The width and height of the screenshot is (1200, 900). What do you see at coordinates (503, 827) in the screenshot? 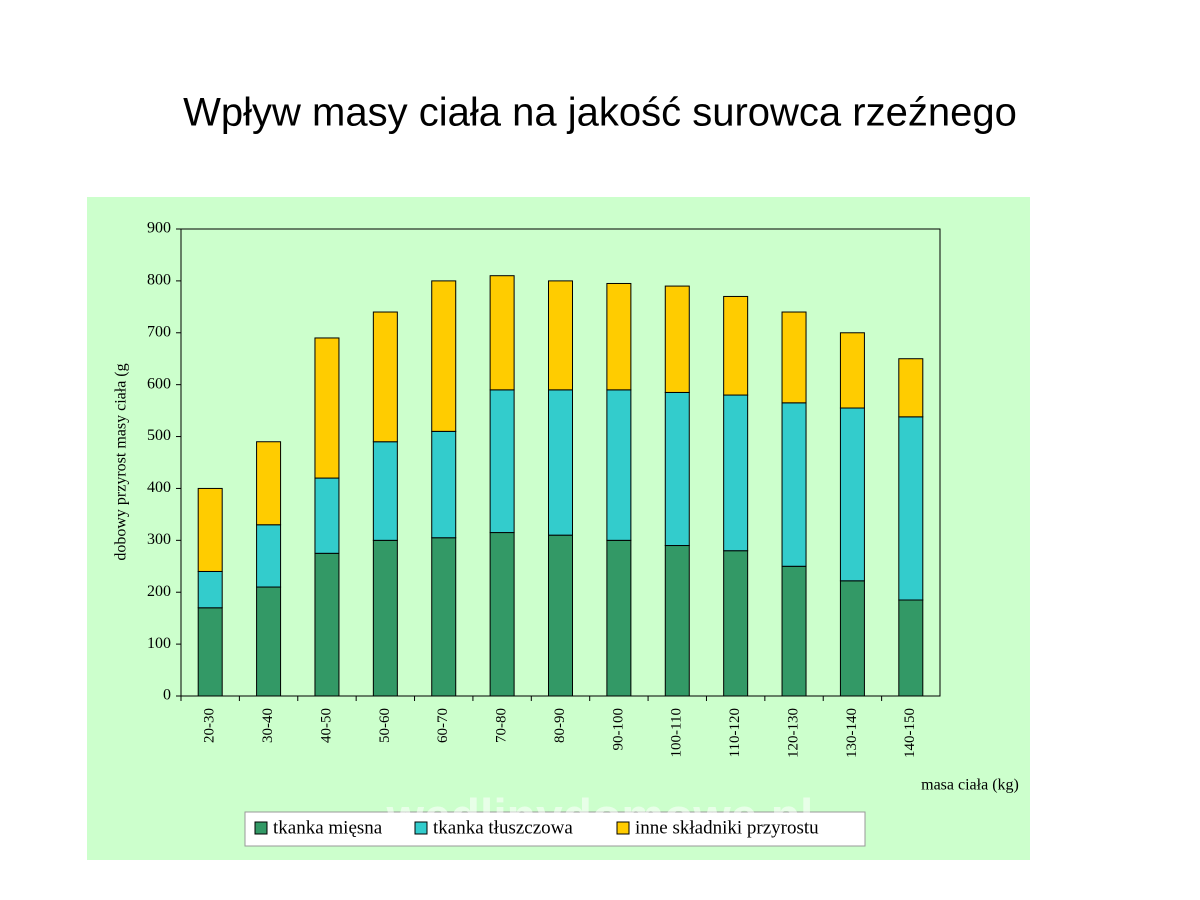
I see `legend-label: tkanka tłuszczowa` at bounding box center [503, 827].